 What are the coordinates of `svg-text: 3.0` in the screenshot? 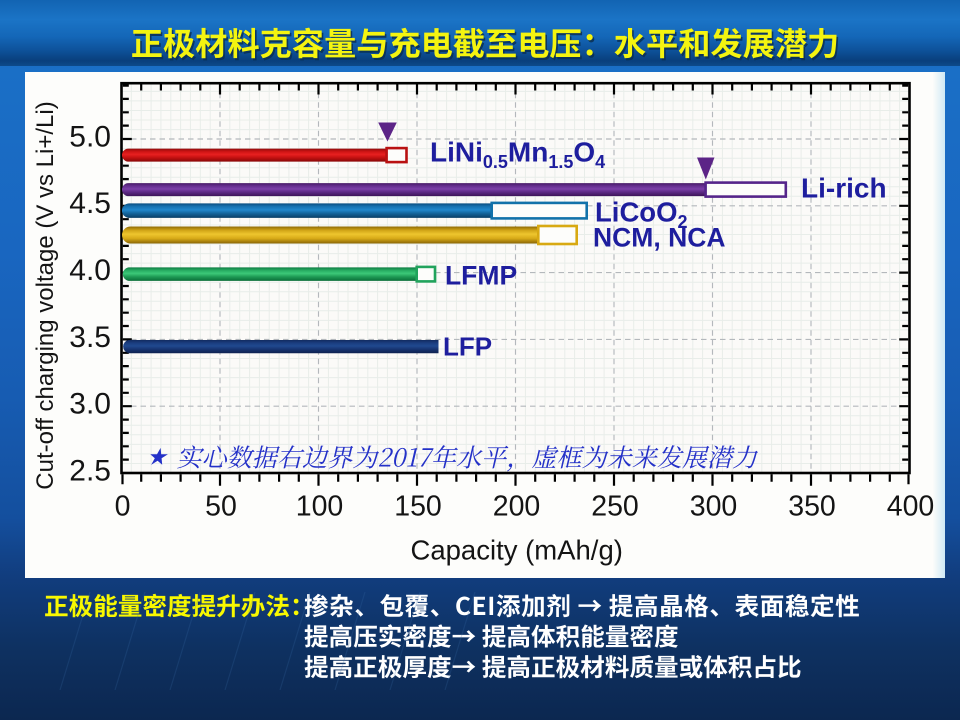 It's located at (90, 404).